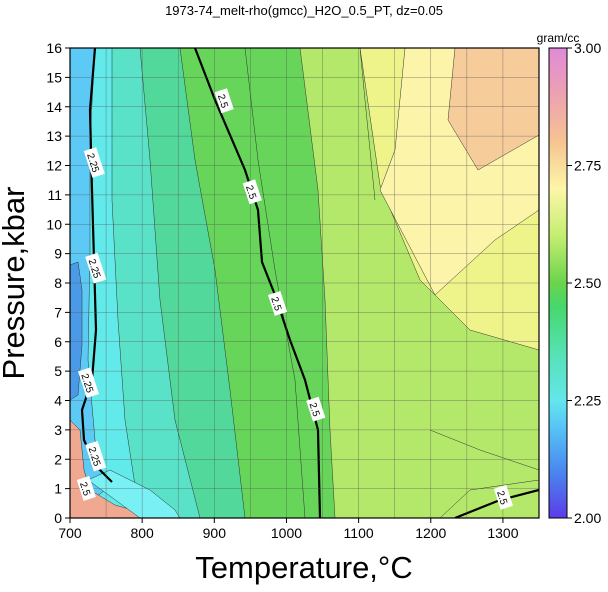 The image size is (608, 592). Describe the element at coordinates (54, 195) in the screenshot. I see `y-tick-label: 11` at that location.